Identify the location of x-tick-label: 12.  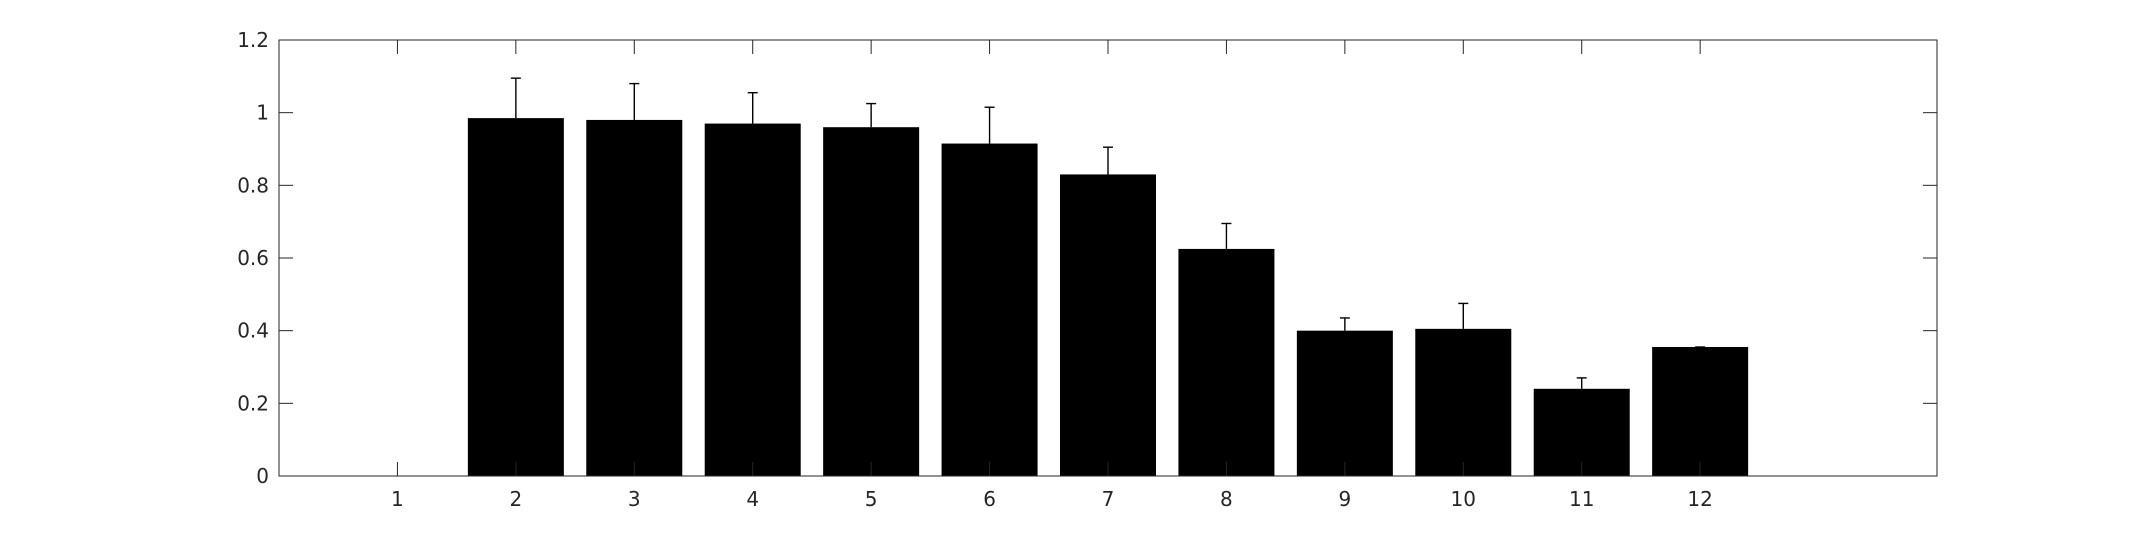
(1699, 499).